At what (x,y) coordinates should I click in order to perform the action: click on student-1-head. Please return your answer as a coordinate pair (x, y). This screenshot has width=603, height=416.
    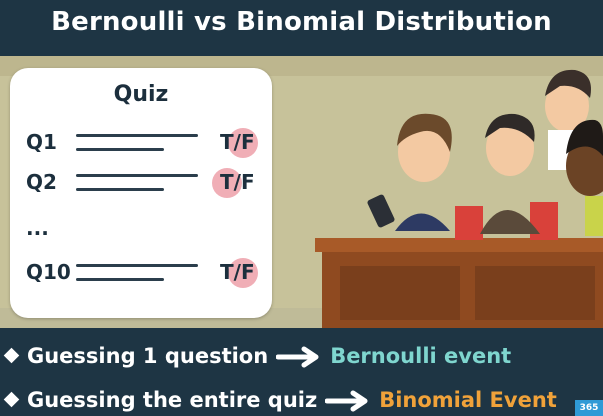
    Looking at the image, I should click on (424, 152).